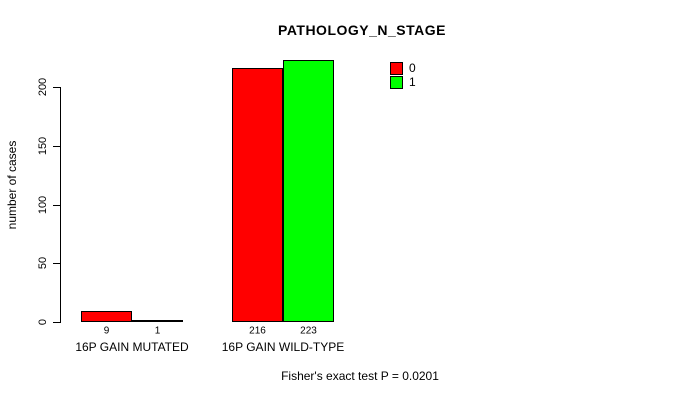 Image resolution: width=690 pixels, height=400 pixels. Describe the element at coordinates (12, 185) in the screenshot. I see `y-axis-label: number of cases` at that location.